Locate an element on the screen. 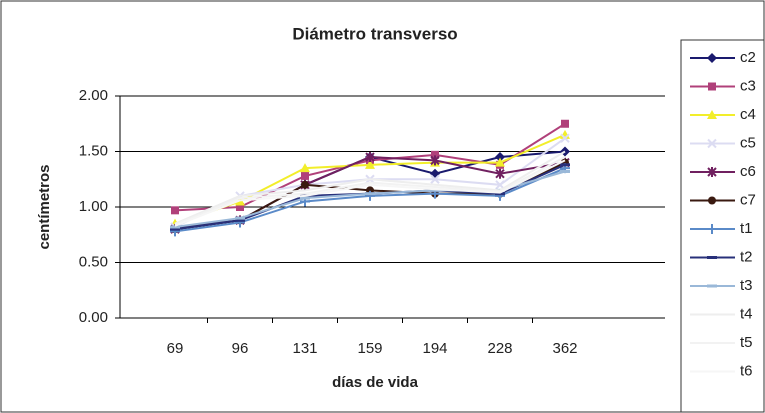 The height and width of the screenshot is (413, 765). legend-label: c4 is located at coordinates (748, 114).